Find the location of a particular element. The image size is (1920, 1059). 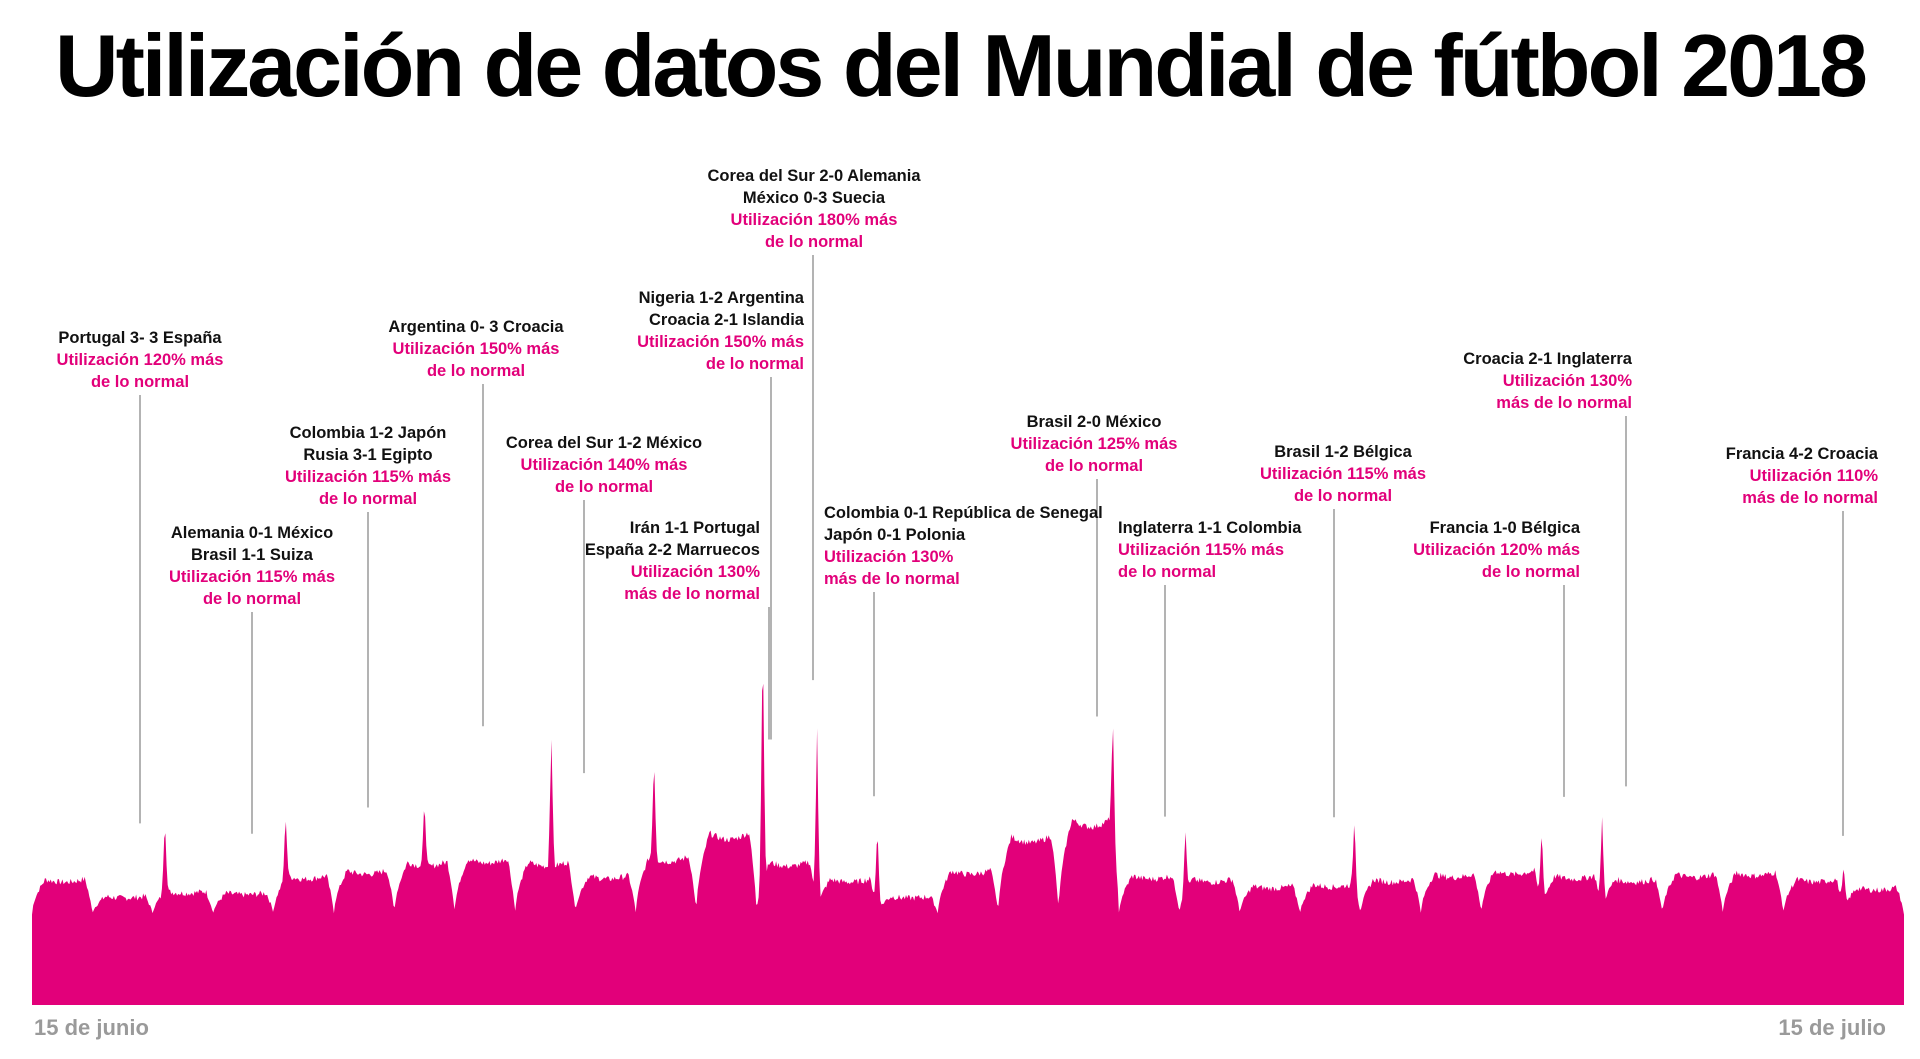

match-result-label: Japón 0-1 Polonia is located at coordinates (895, 535).